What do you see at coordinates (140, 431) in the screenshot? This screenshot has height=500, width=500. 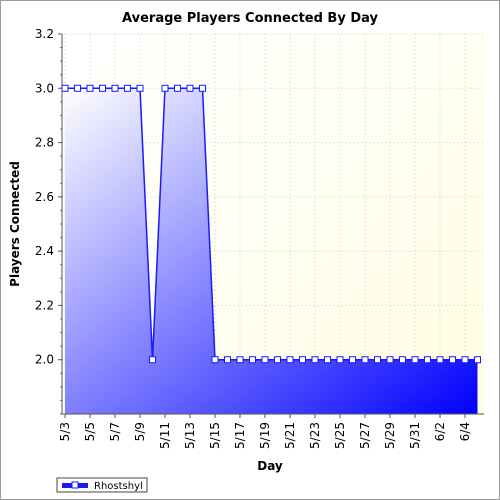 I see `x-tick-label: 5/9` at bounding box center [140, 431].